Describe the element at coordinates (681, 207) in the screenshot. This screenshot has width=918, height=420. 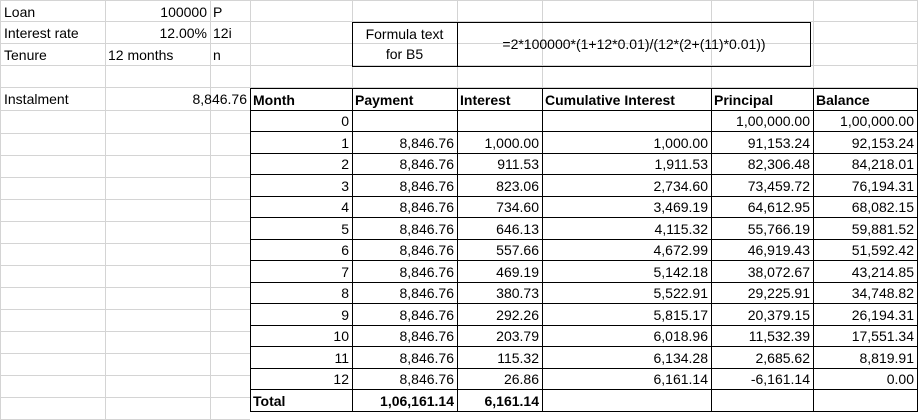
I see `cell-cum: 3,469.19` at that location.